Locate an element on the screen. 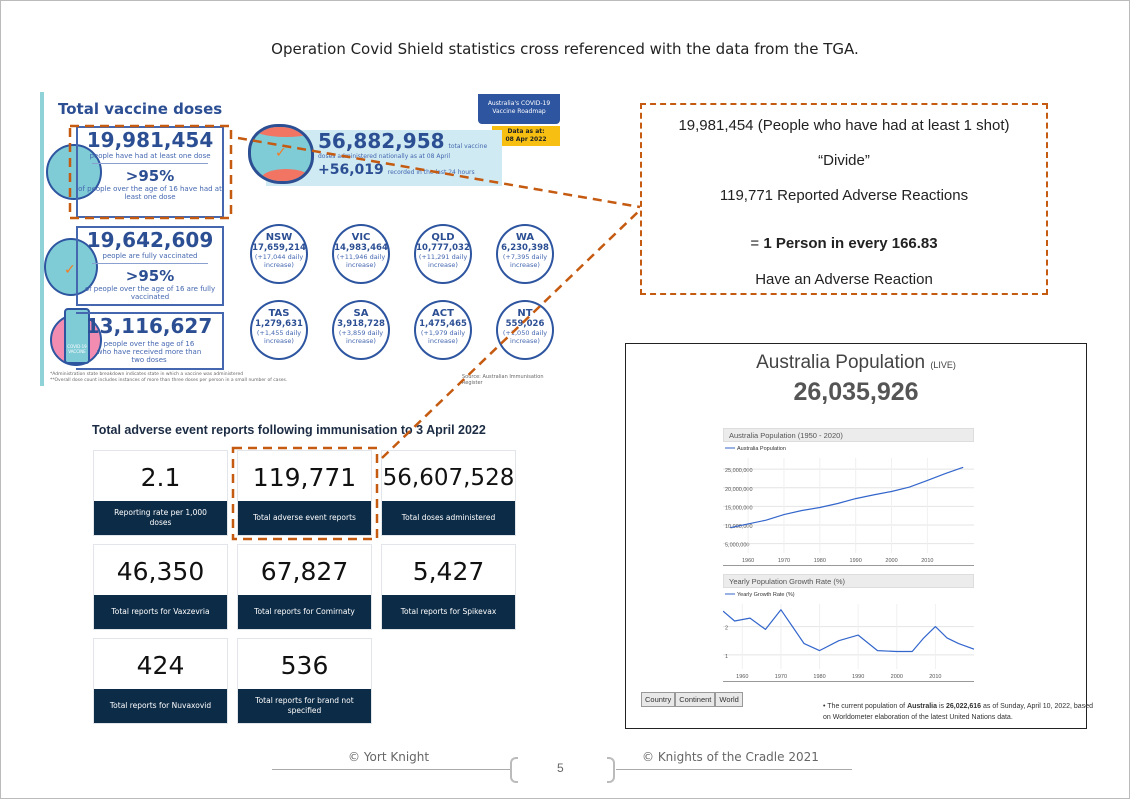 This screenshot has width=1130, height=799. state-name: SA is located at coordinates (361, 313).